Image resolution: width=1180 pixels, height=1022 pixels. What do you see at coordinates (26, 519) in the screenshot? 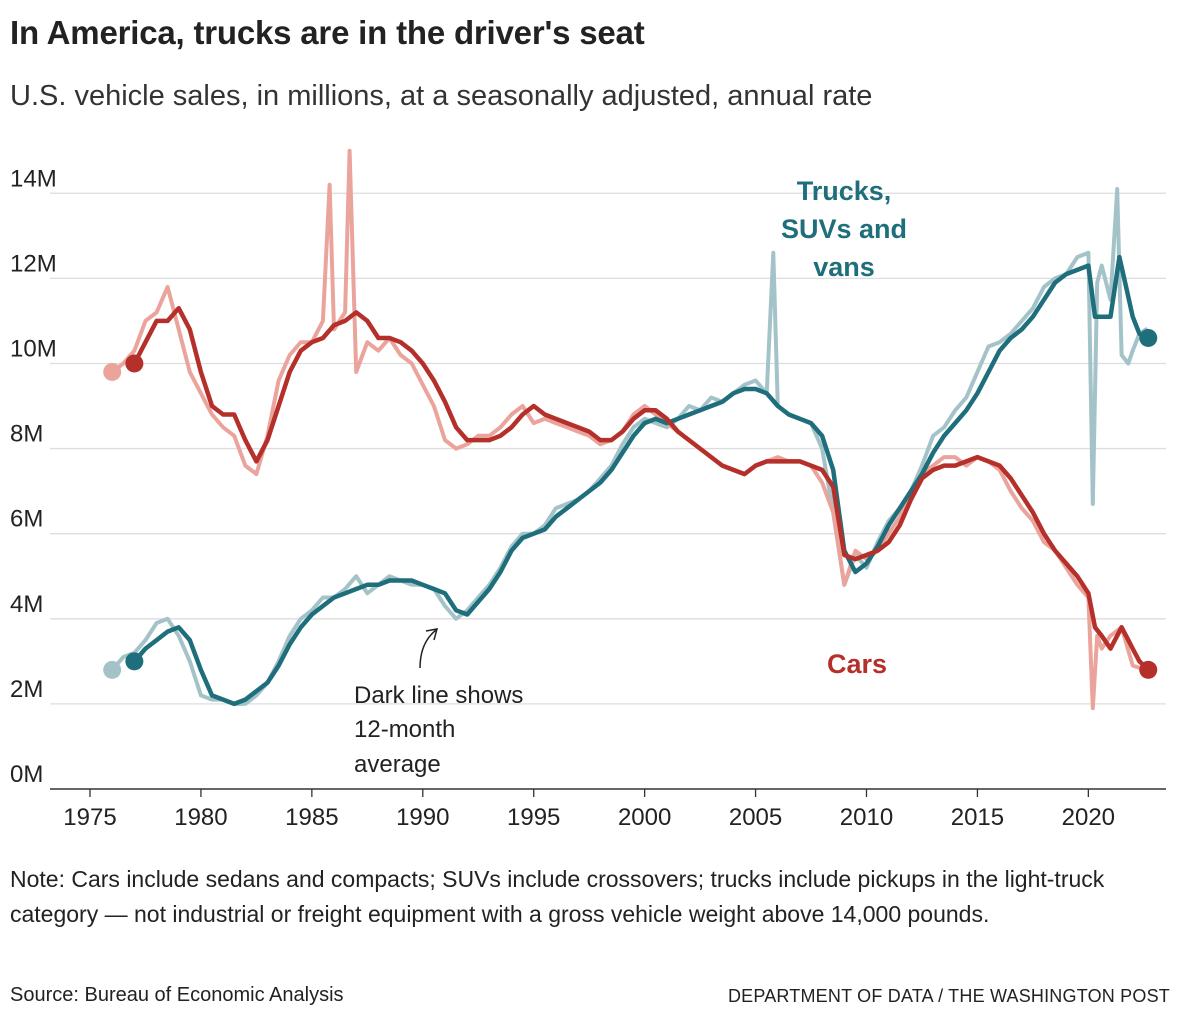
I see `y-tick-label: 6M` at bounding box center [26, 519].